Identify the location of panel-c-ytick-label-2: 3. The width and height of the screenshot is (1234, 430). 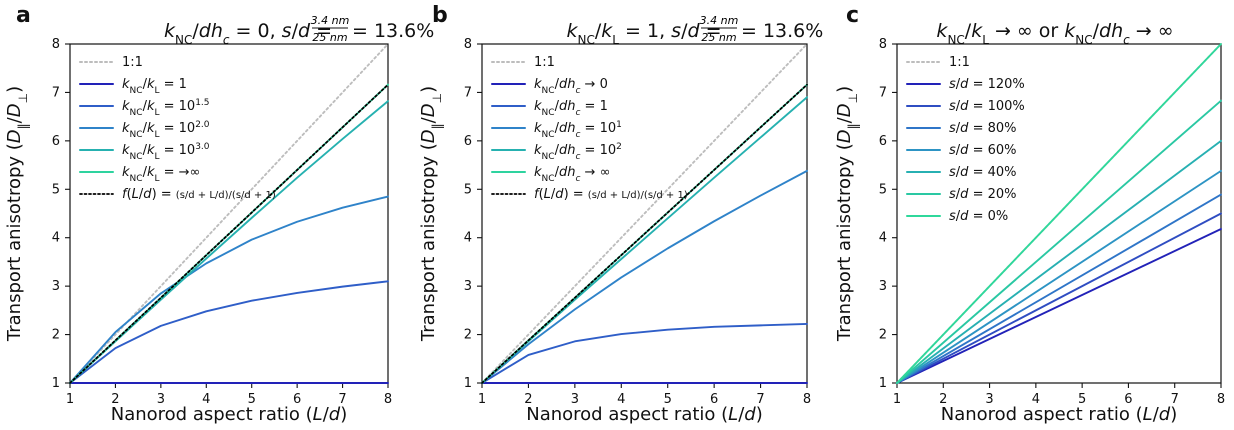
(883, 286).